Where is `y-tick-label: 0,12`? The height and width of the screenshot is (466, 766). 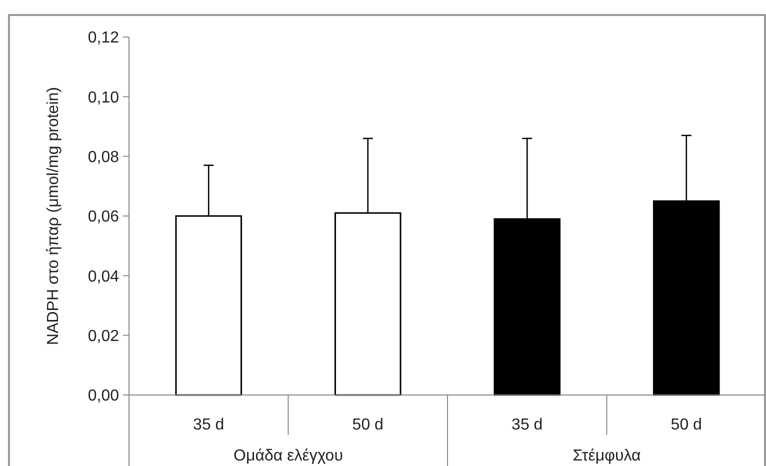
y-tick-label: 0,12 is located at coordinates (104, 38).